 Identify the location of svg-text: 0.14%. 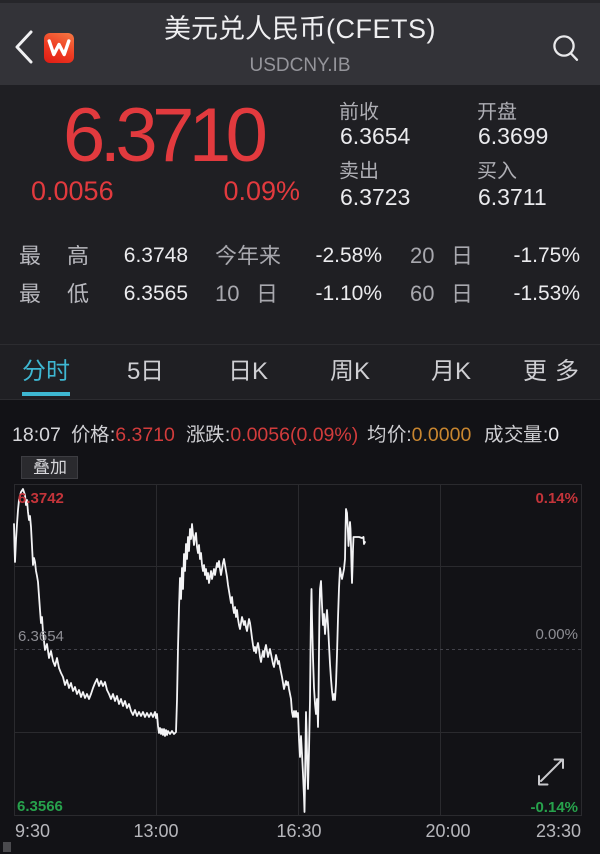
(556, 498).